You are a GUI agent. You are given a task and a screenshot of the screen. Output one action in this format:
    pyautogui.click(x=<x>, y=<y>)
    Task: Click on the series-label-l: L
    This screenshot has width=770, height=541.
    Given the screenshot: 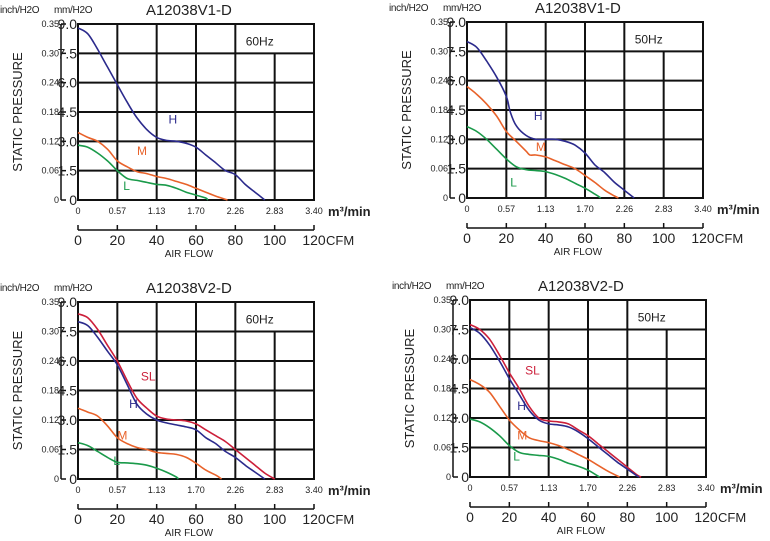 What is the action you would take?
    pyautogui.click(x=513, y=182)
    